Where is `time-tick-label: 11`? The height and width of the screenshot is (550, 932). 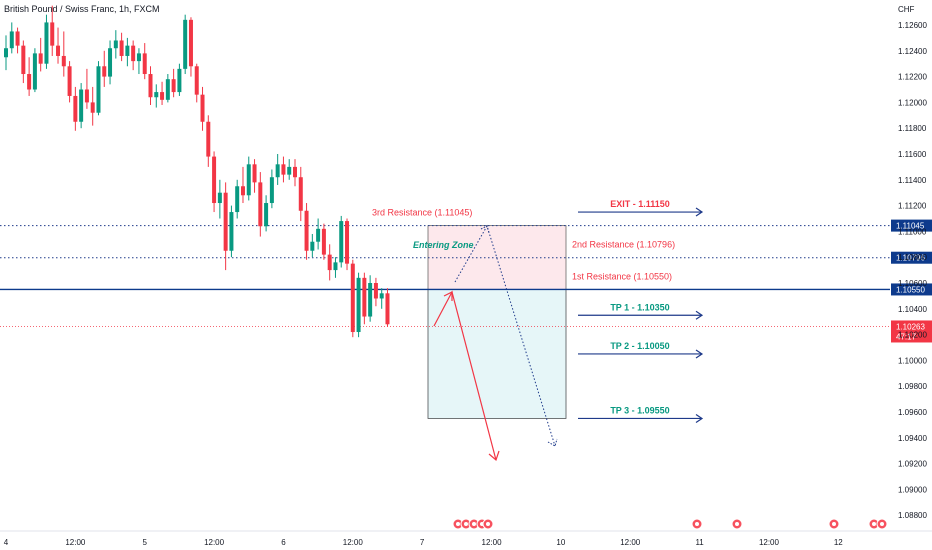
time-tick-label: 11 is located at coordinates (699, 542).